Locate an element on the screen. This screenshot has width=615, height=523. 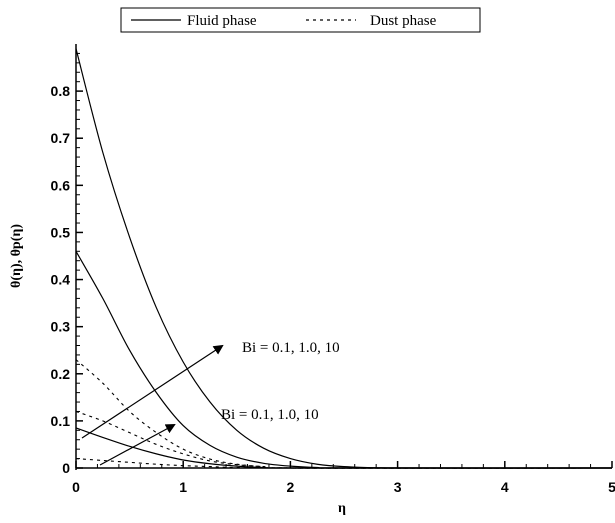
x-tick-label: 1 is located at coordinates (183, 487).